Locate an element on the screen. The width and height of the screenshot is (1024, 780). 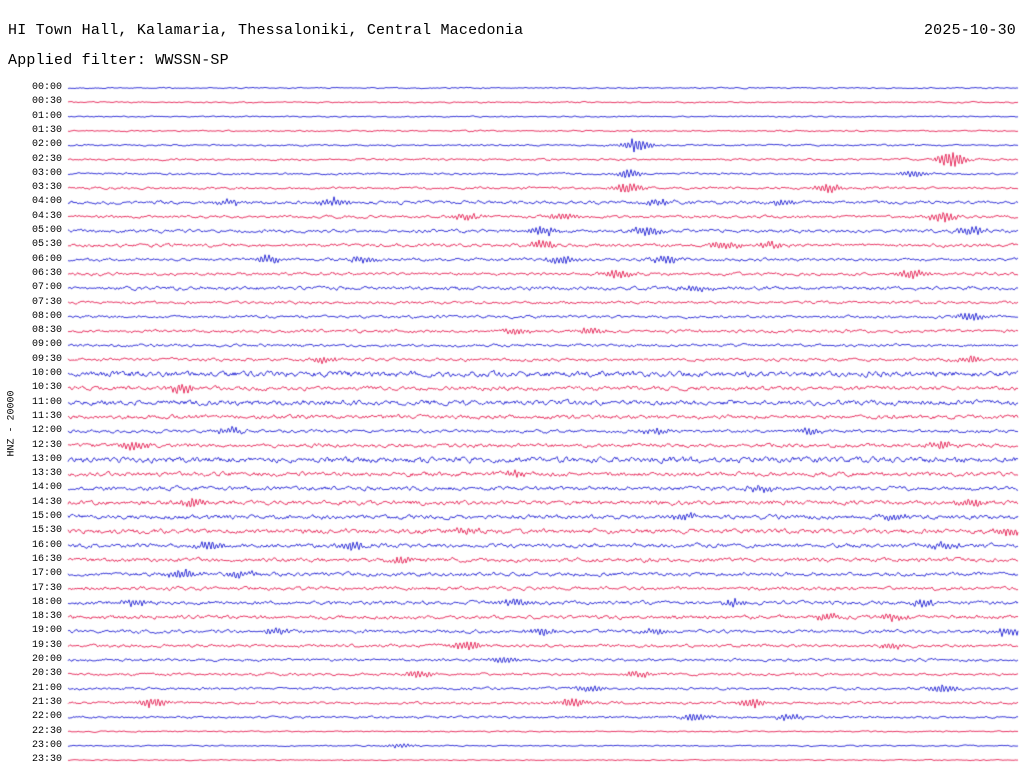
time-label: 03:30 is located at coordinates (46, 188).